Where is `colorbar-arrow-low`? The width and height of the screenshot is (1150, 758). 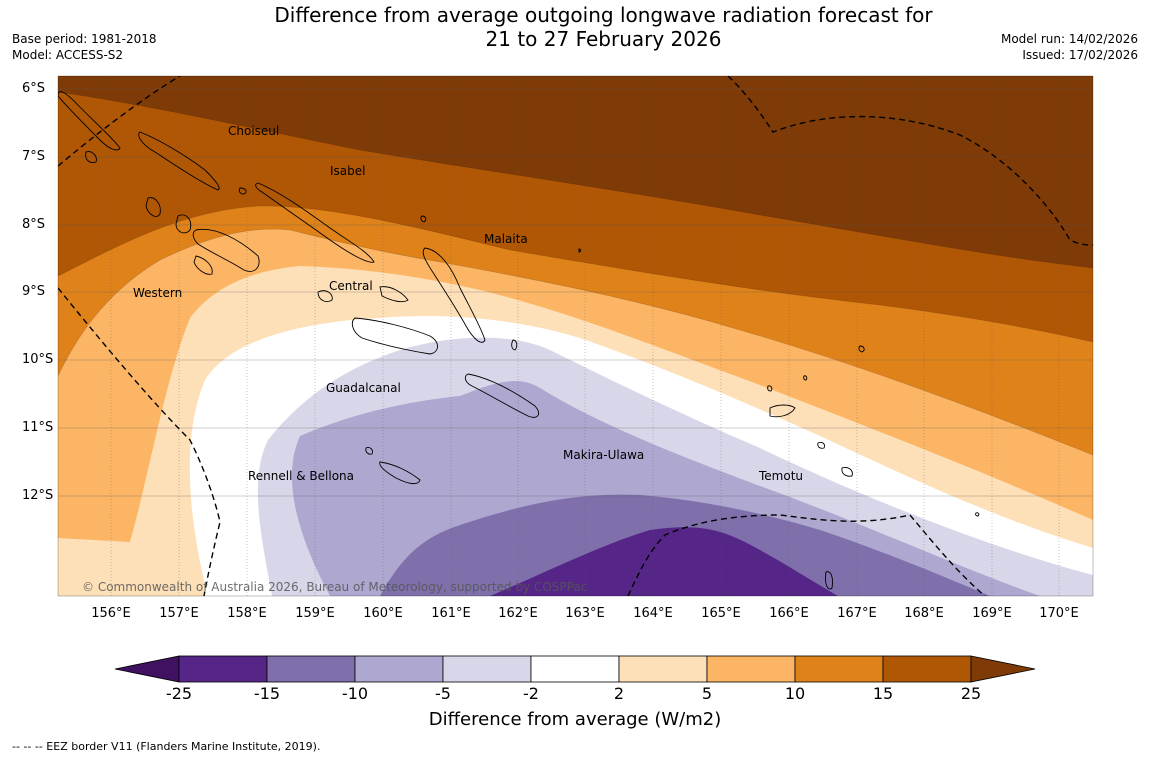 colorbar-arrow-low is located at coordinates (147, 669).